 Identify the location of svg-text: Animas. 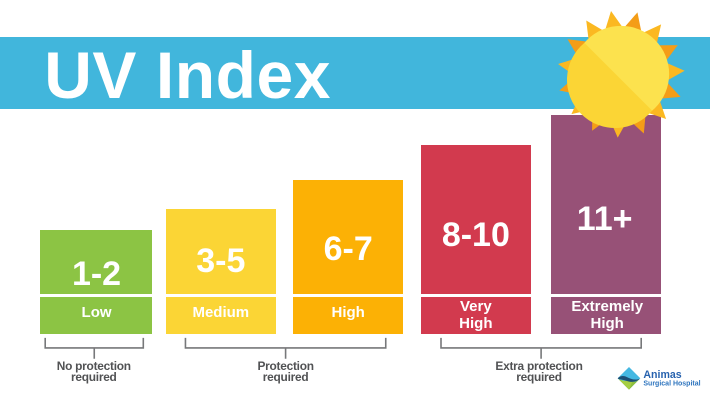
(662, 375).